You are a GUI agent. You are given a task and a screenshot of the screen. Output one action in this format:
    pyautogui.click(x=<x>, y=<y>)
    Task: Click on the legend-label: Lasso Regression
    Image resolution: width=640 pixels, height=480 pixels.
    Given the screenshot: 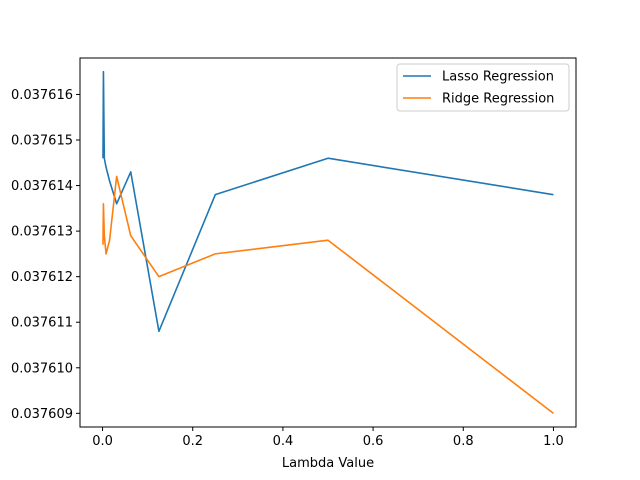 What is the action you would take?
    pyautogui.click(x=498, y=77)
    